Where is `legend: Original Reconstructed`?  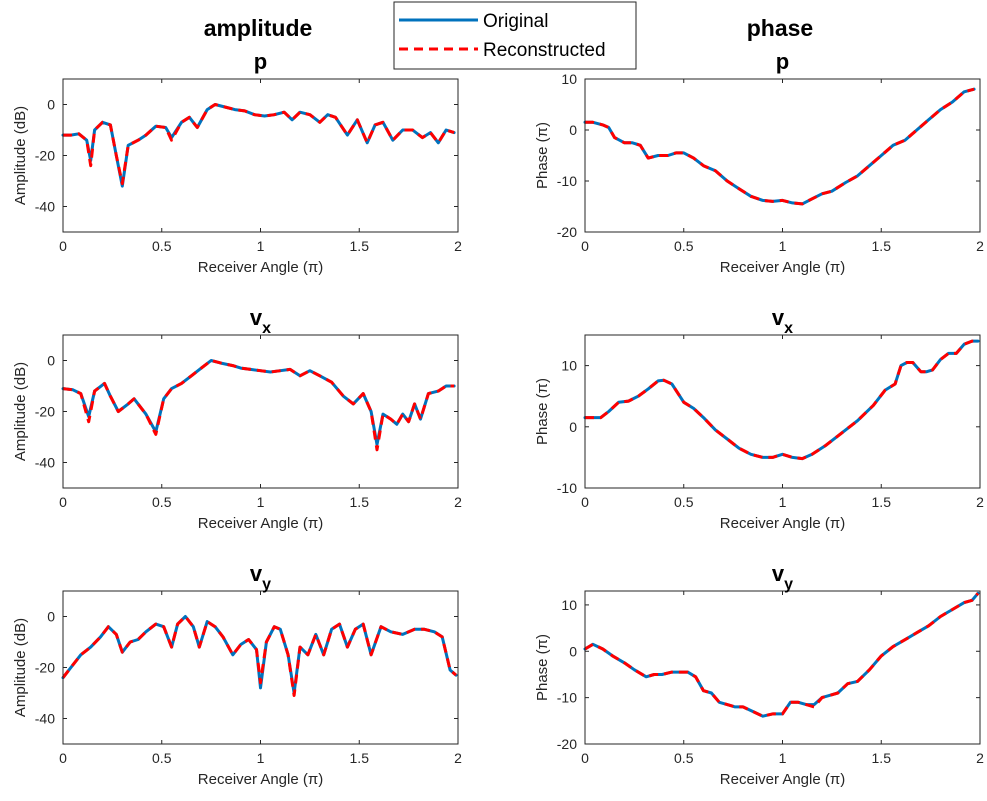
legend: Original Reconstructed is located at coordinates (515, 35).